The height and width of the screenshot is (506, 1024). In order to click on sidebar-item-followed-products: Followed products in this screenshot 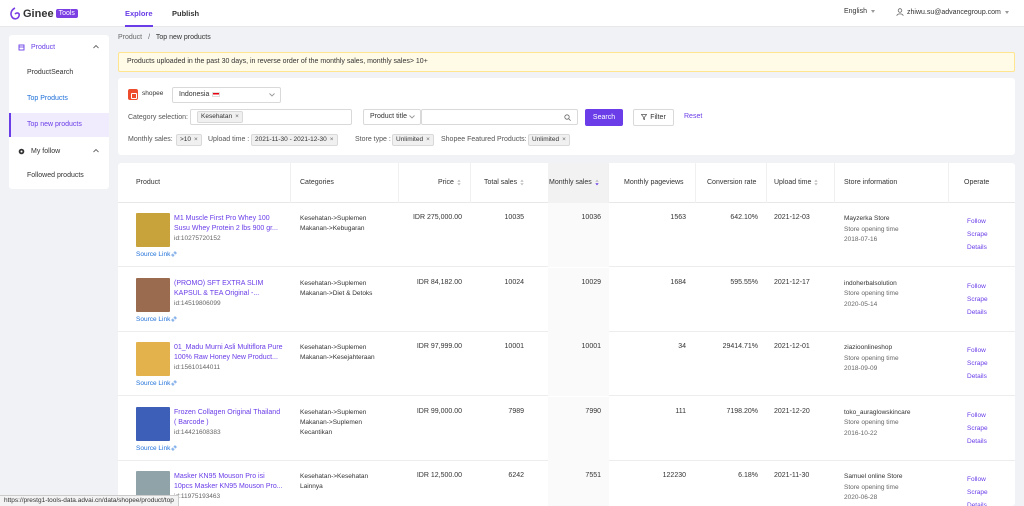, I will do `click(55, 175)`.